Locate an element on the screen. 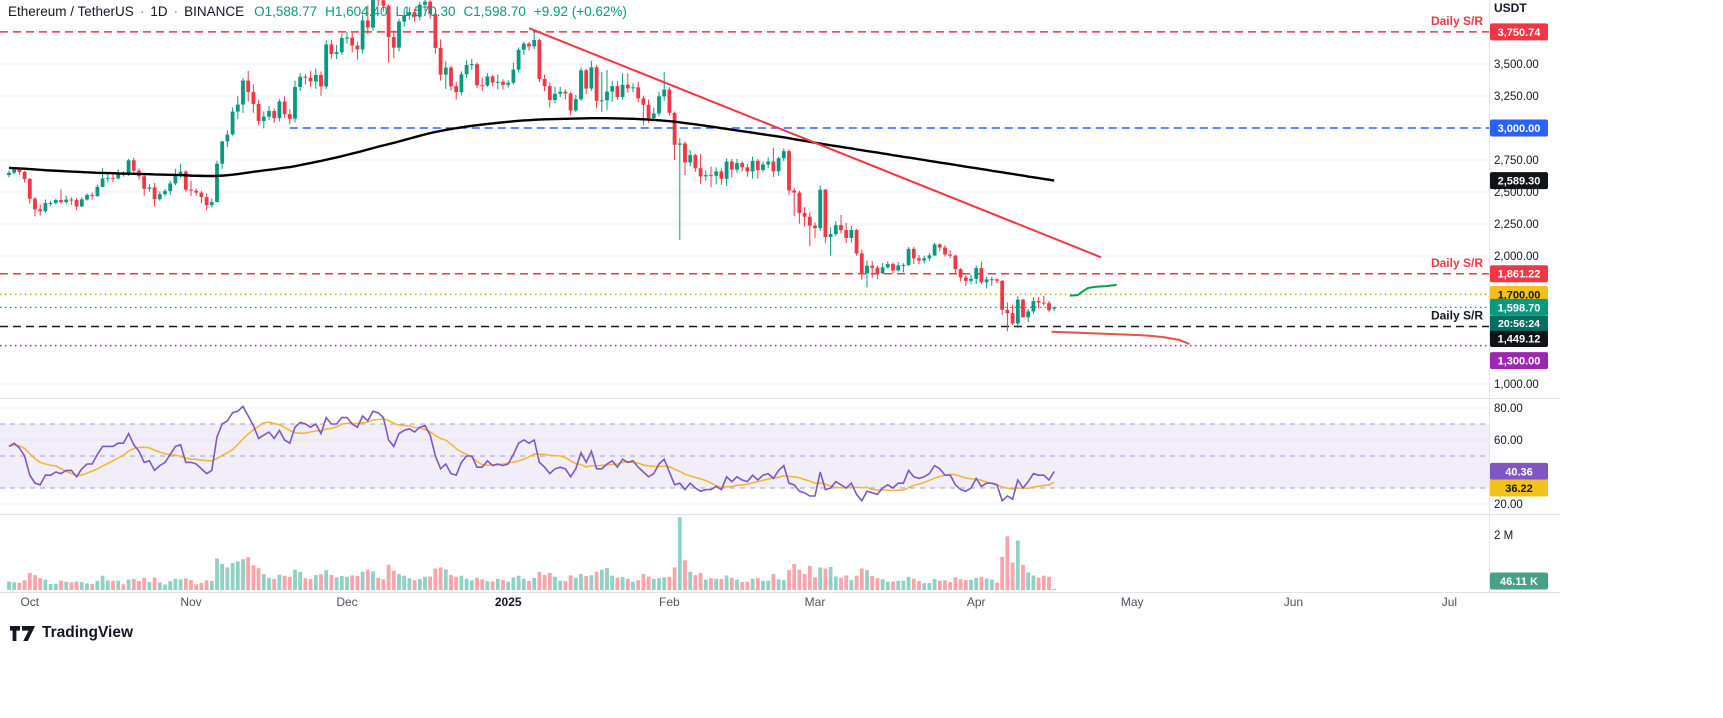 Image resolution: width=1723 pixels, height=718 pixels. axis-badge: 3,750.74 is located at coordinates (1519, 32).